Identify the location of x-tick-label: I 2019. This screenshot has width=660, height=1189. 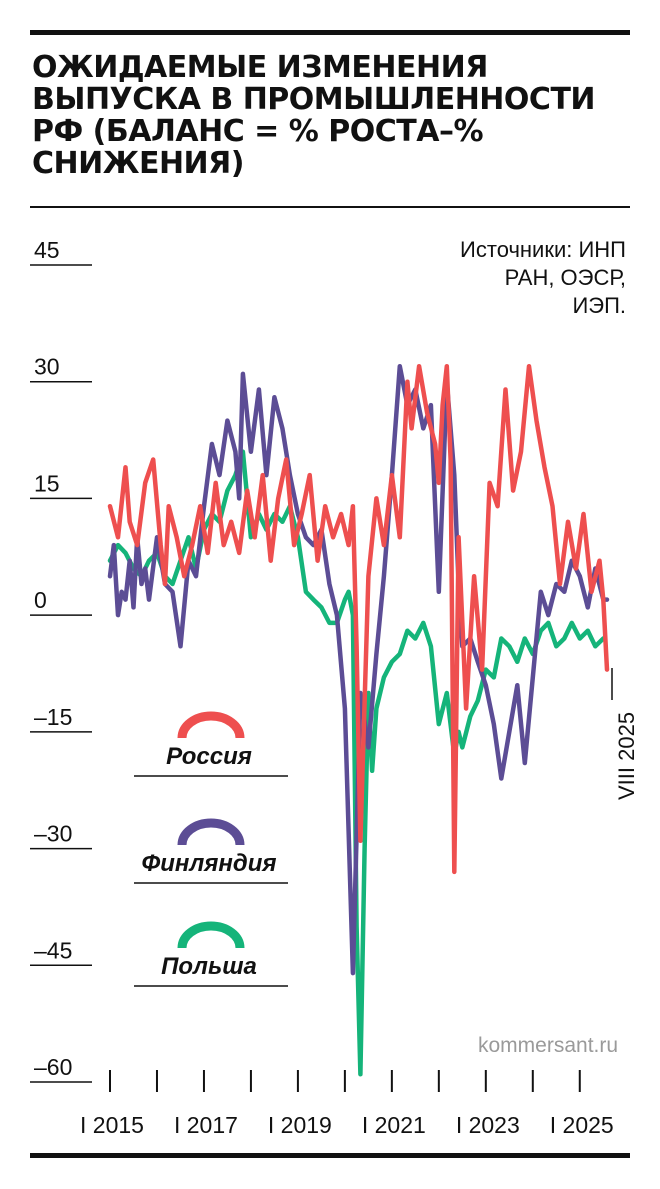
(300, 1125).